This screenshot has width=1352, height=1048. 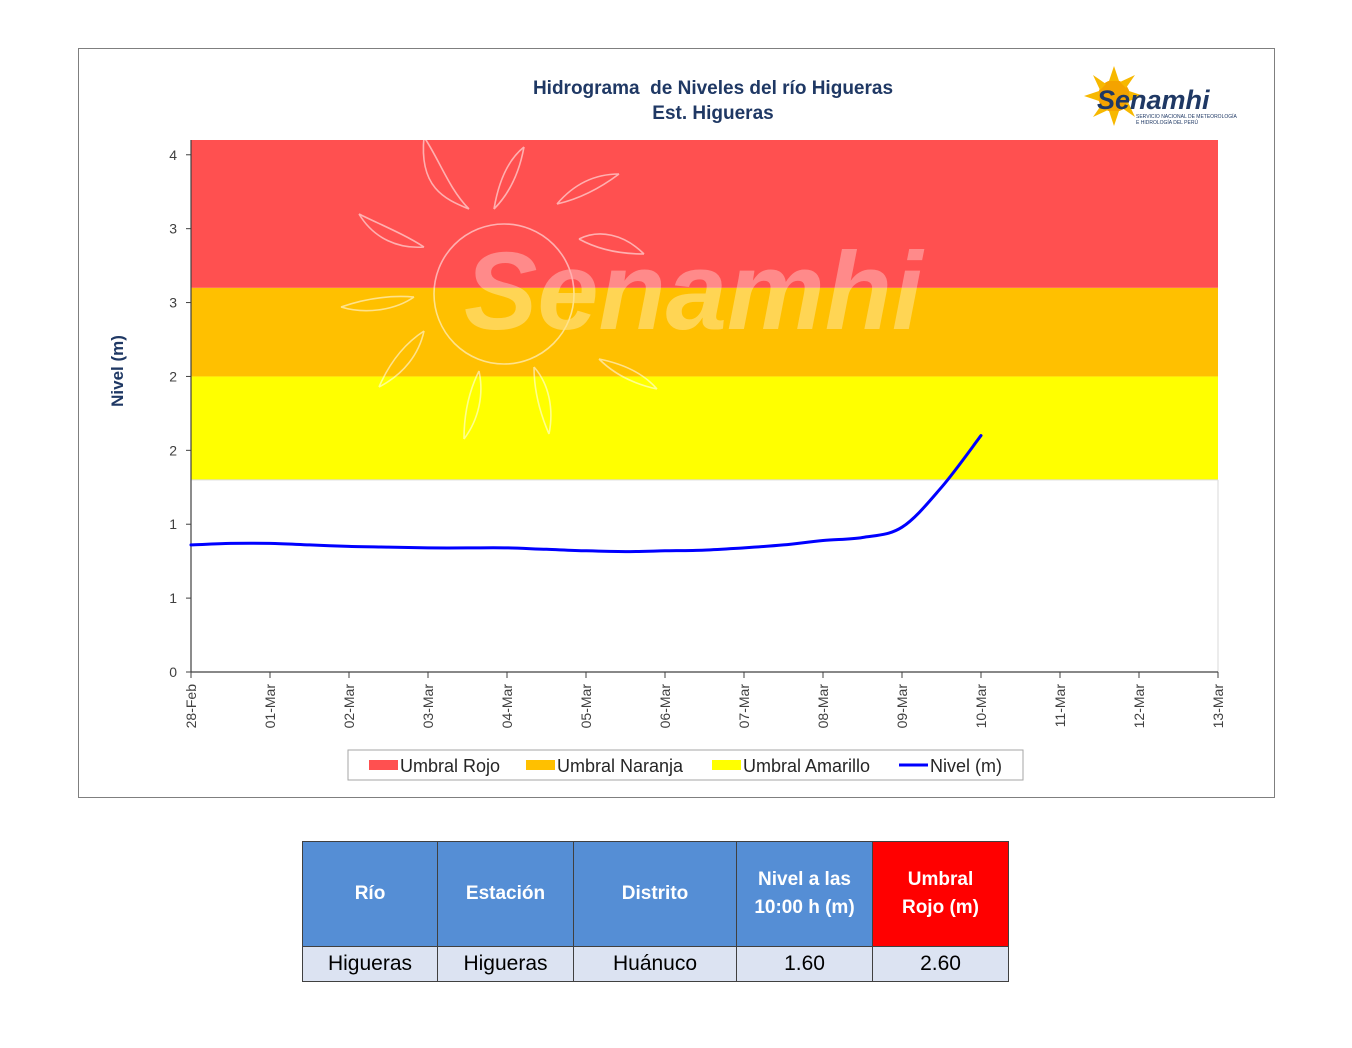 I want to click on x-tick-label: 28-Feb, so click(x=191, y=706).